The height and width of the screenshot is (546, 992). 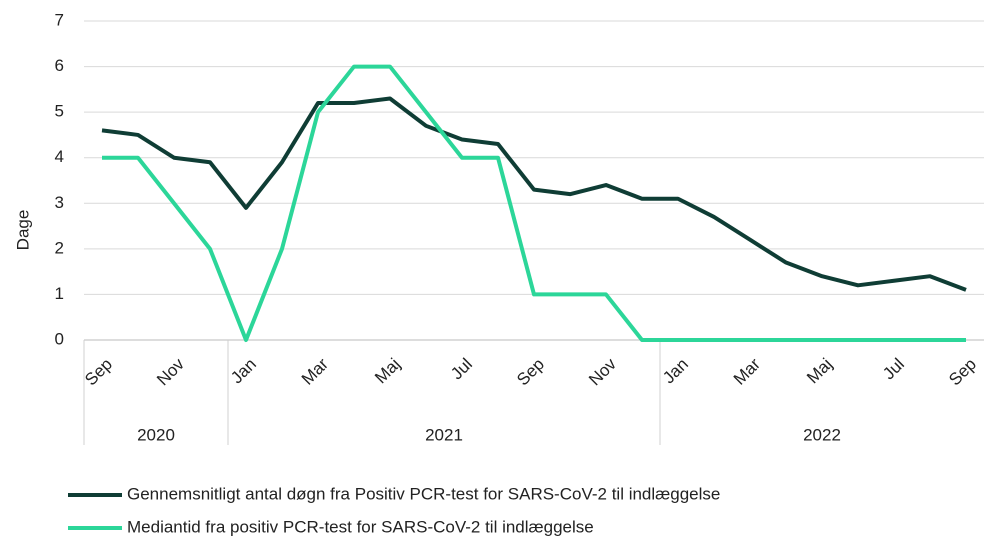 What do you see at coordinates (59, 19) in the screenshot?
I see `y-tick-label: 7` at bounding box center [59, 19].